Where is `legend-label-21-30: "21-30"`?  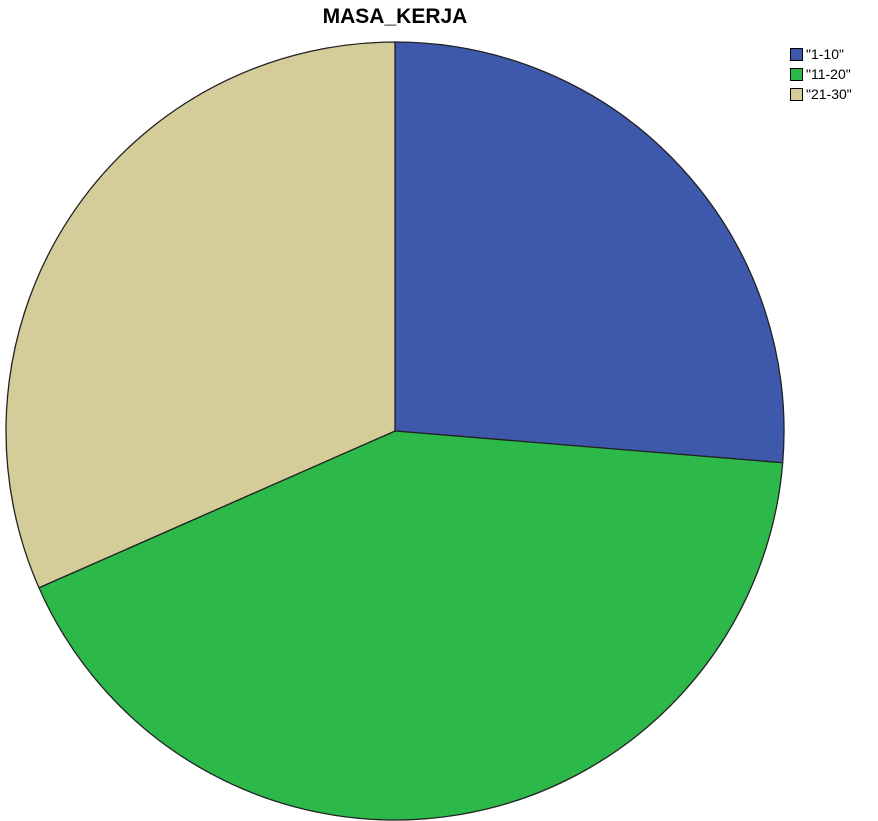
legend-label-21-30: "21-30" is located at coordinates (829, 94).